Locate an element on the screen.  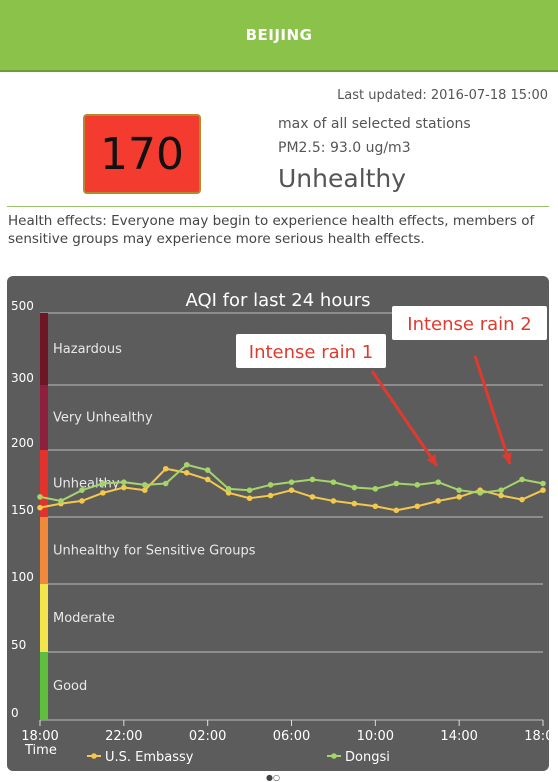
aqi-band-label: Hazardous is located at coordinates (87, 349).